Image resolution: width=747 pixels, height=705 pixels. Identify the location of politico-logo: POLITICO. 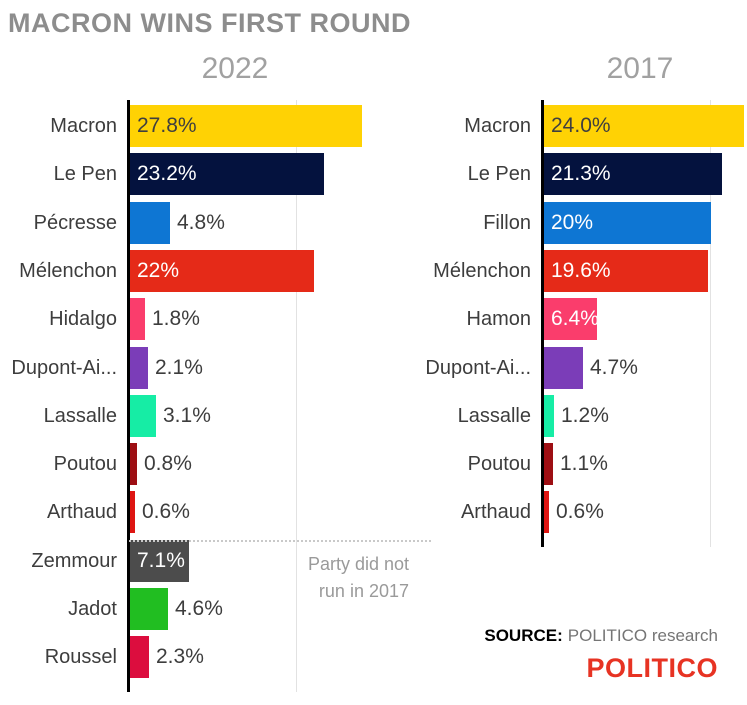
(652, 668).